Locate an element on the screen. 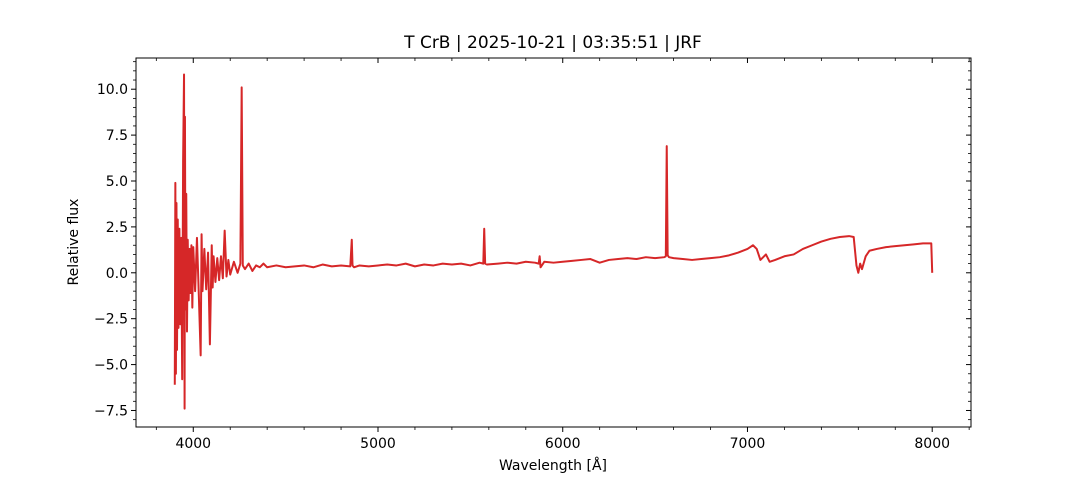 Image resolution: width=1080 pixels, height=480 pixels. x-tick-label: 6000 is located at coordinates (563, 444).